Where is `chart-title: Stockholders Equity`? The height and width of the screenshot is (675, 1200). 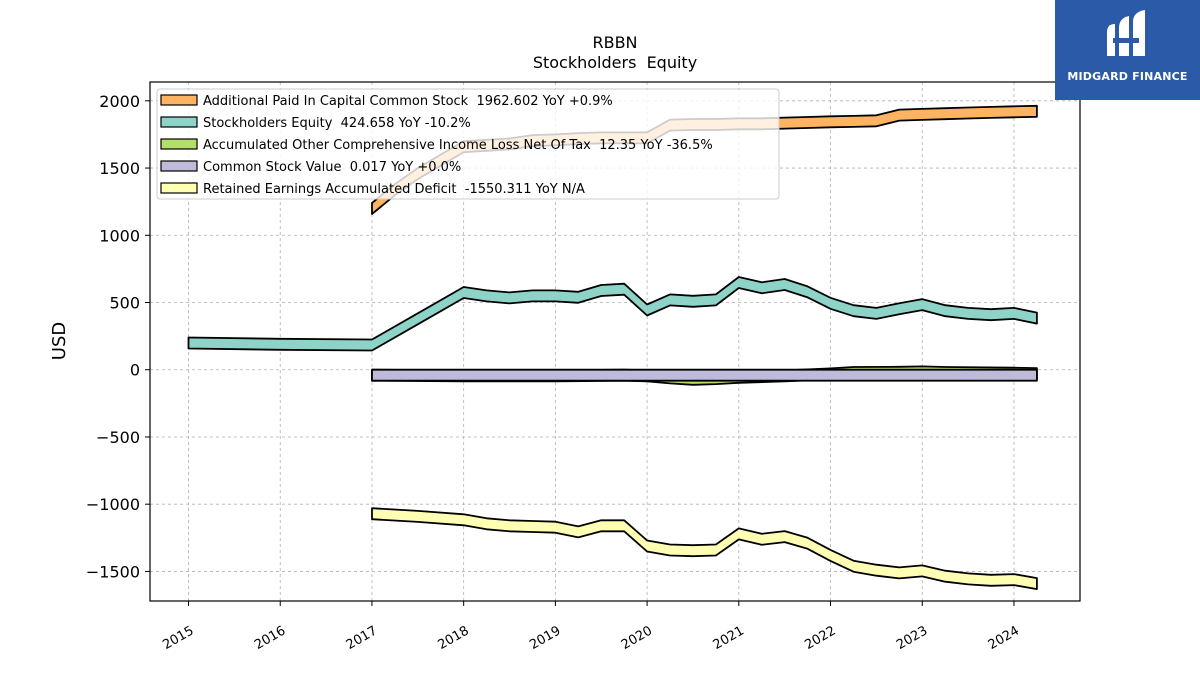
chart-title: Stockholders Equity is located at coordinates (615, 62).